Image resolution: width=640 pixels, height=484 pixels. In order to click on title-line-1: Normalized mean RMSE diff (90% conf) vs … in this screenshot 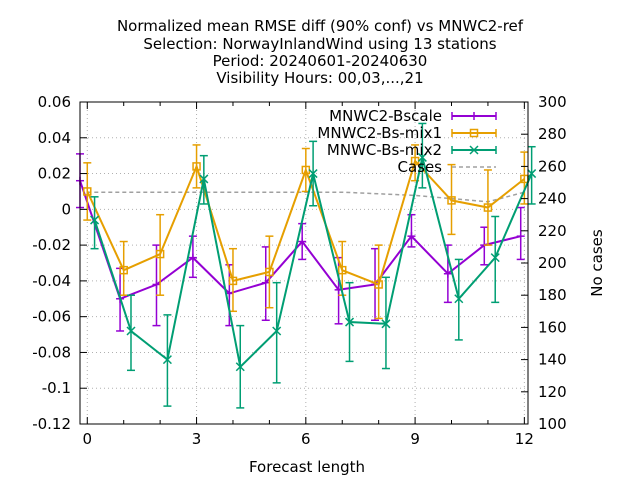, I will do `click(320, 26)`.